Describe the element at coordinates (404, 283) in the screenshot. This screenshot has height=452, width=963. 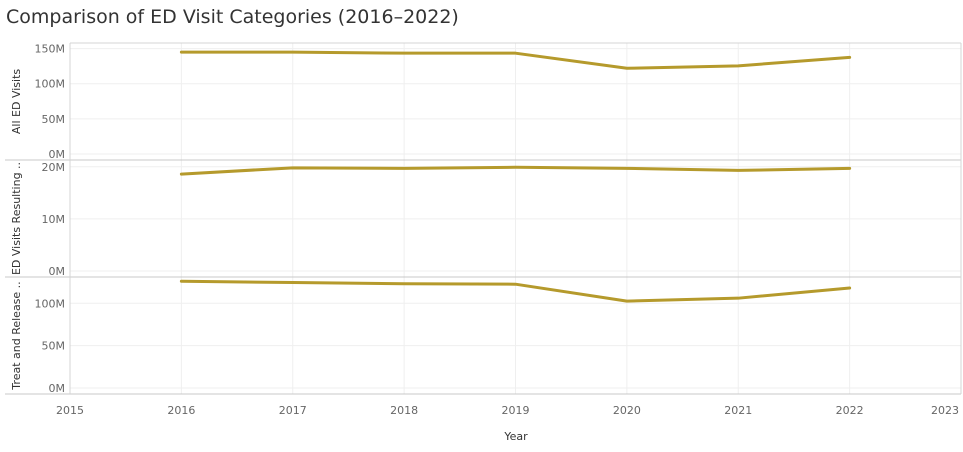
I see `data-point-panel-3-2018` at that location.